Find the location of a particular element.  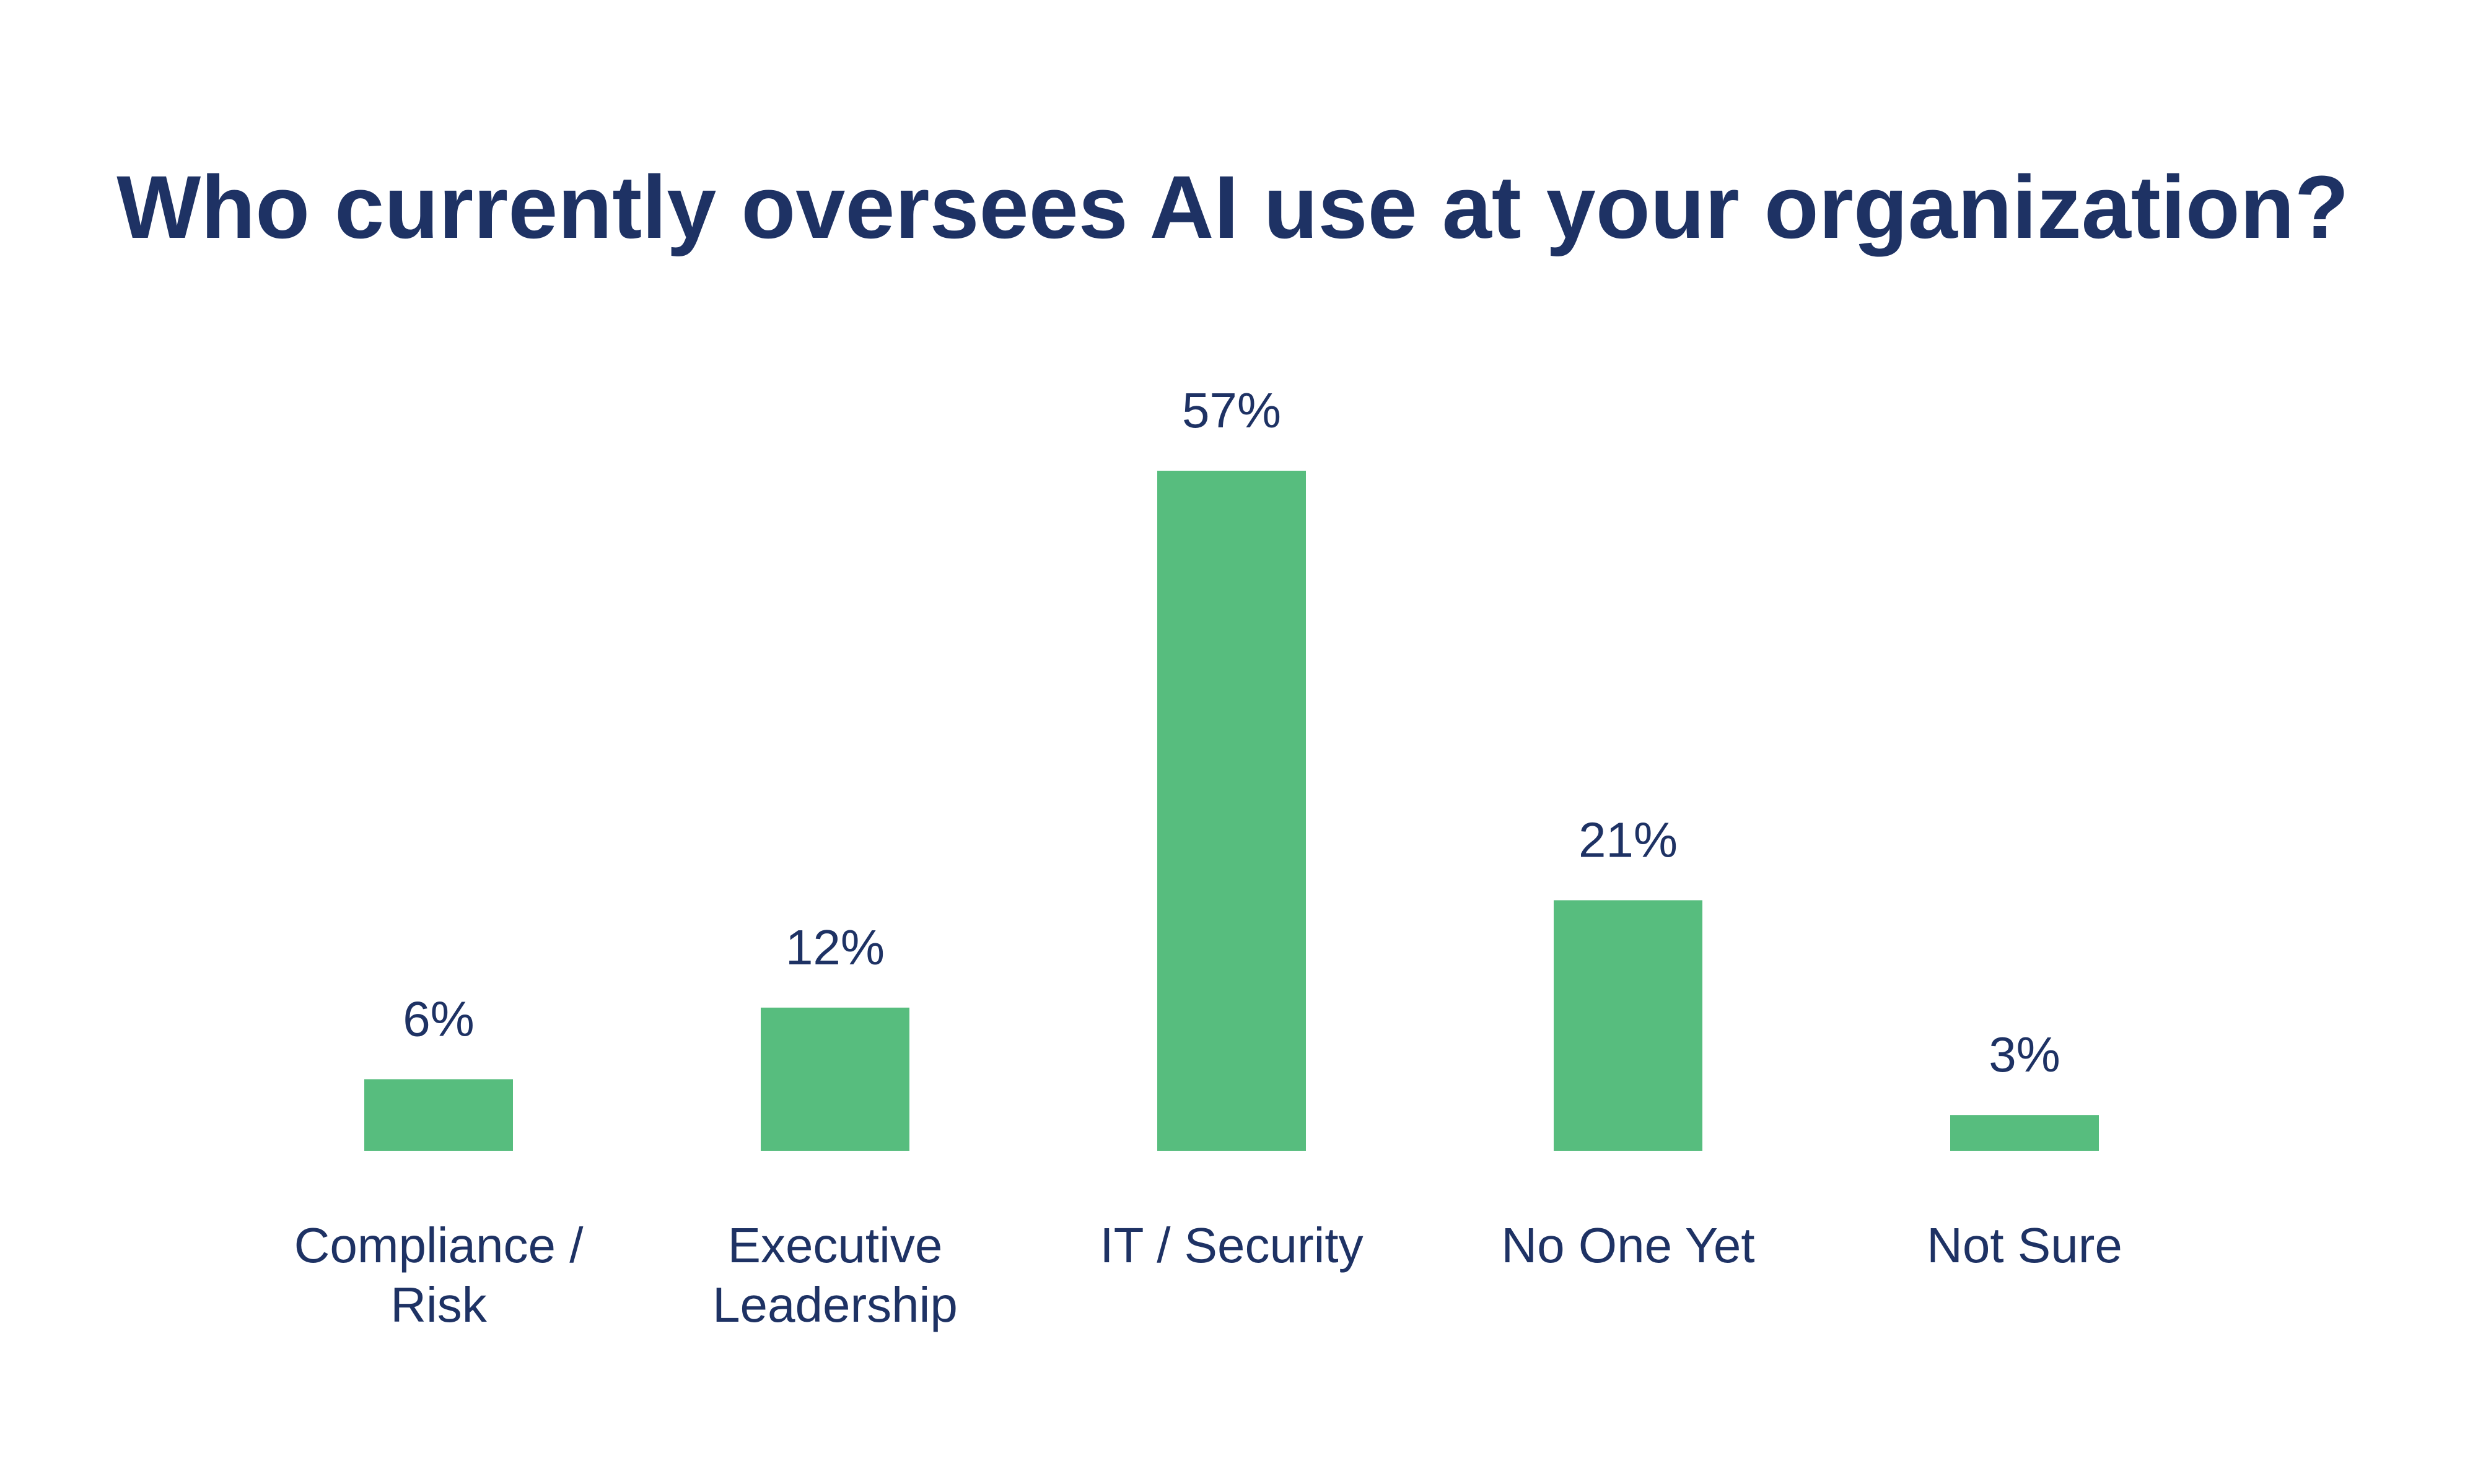

category-label-line: Risk is located at coordinates (439, 1304).